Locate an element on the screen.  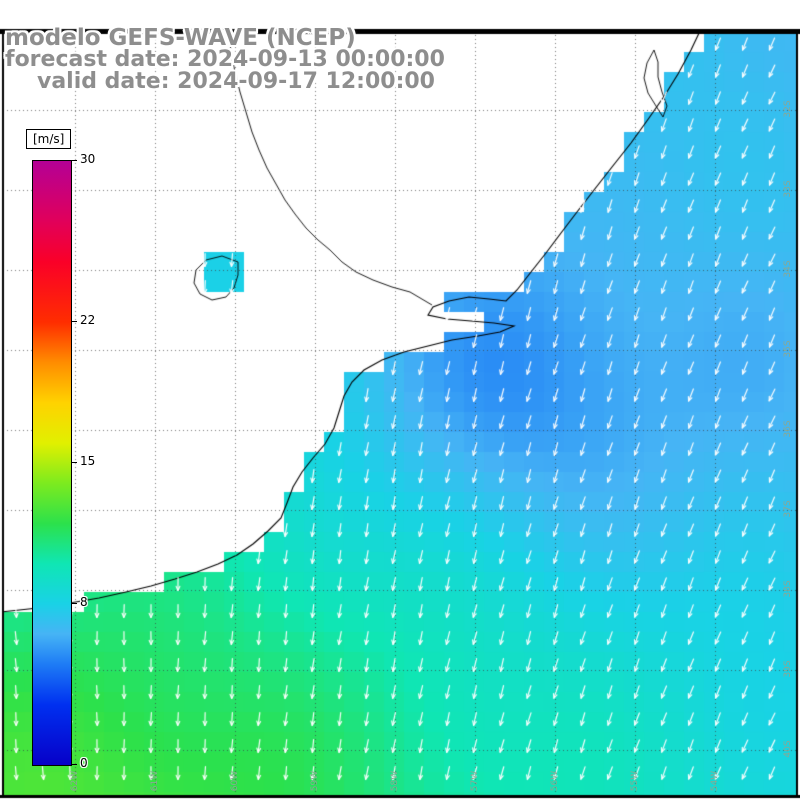
colorbar-gradient is located at coordinates (52, 463).